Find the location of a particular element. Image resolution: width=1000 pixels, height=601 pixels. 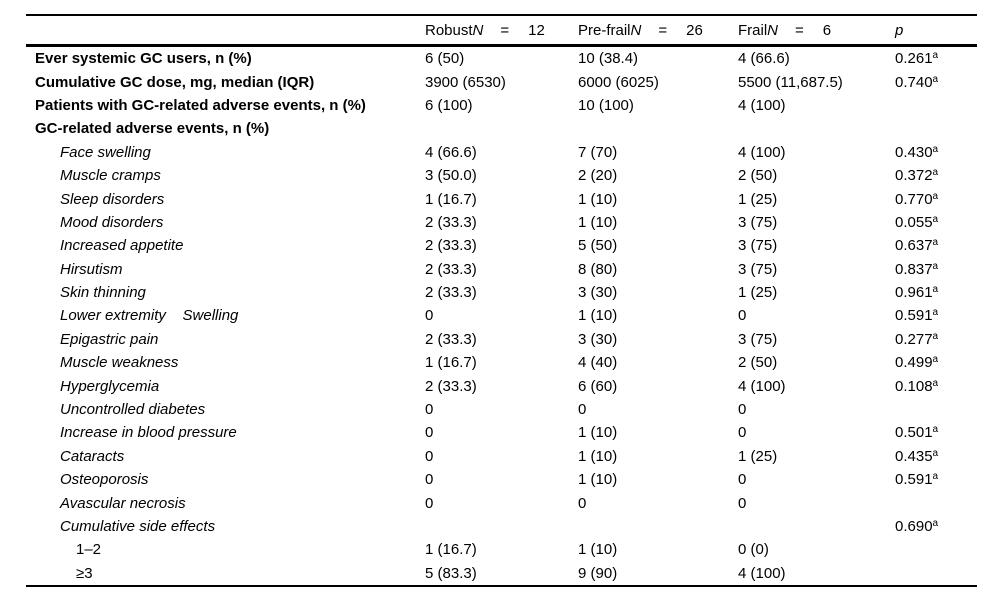

row-label: Muscle cramps is located at coordinates (110, 176).